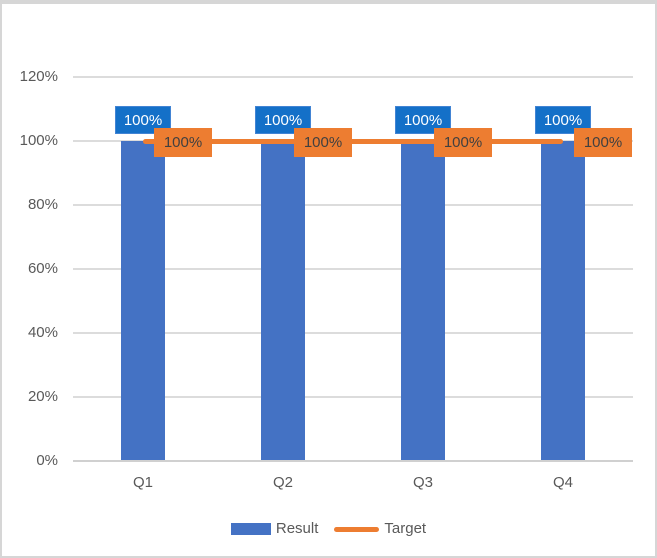 Image resolution: width=657 pixels, height=558 pixels. I want to click on legend-item-result: Result, so click(274, 529).